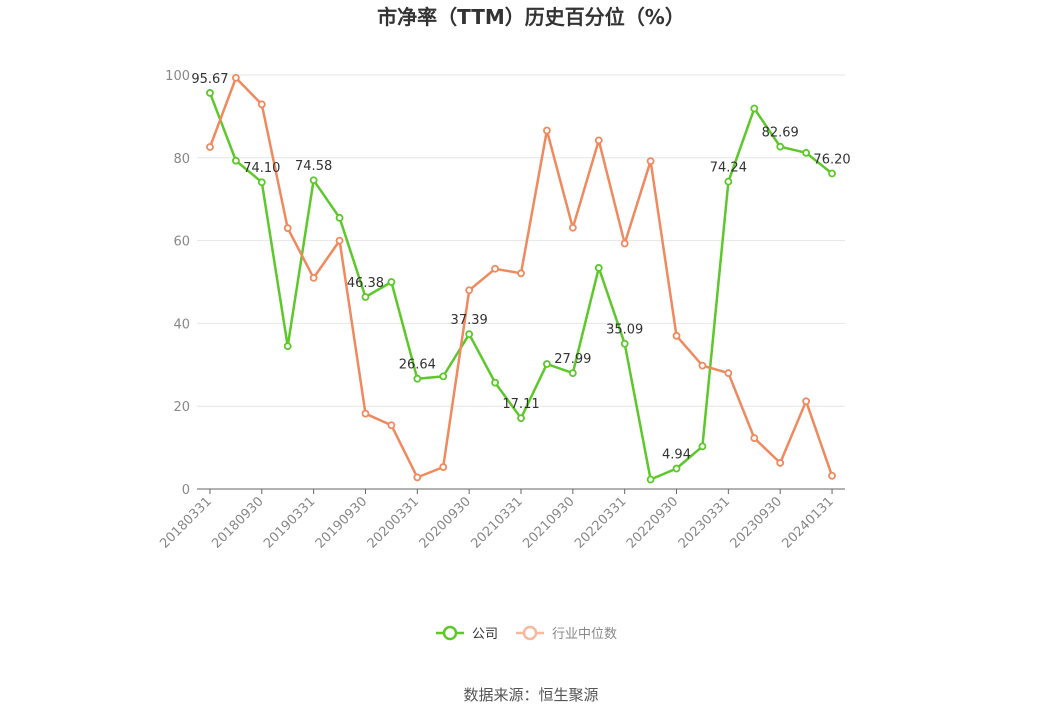 This screenshot has width=1062, height=718. What do you see at coordinates (467, 633) in the screenshot?
I see `legend-item-0: 公司` at bounding box center [467, 633].